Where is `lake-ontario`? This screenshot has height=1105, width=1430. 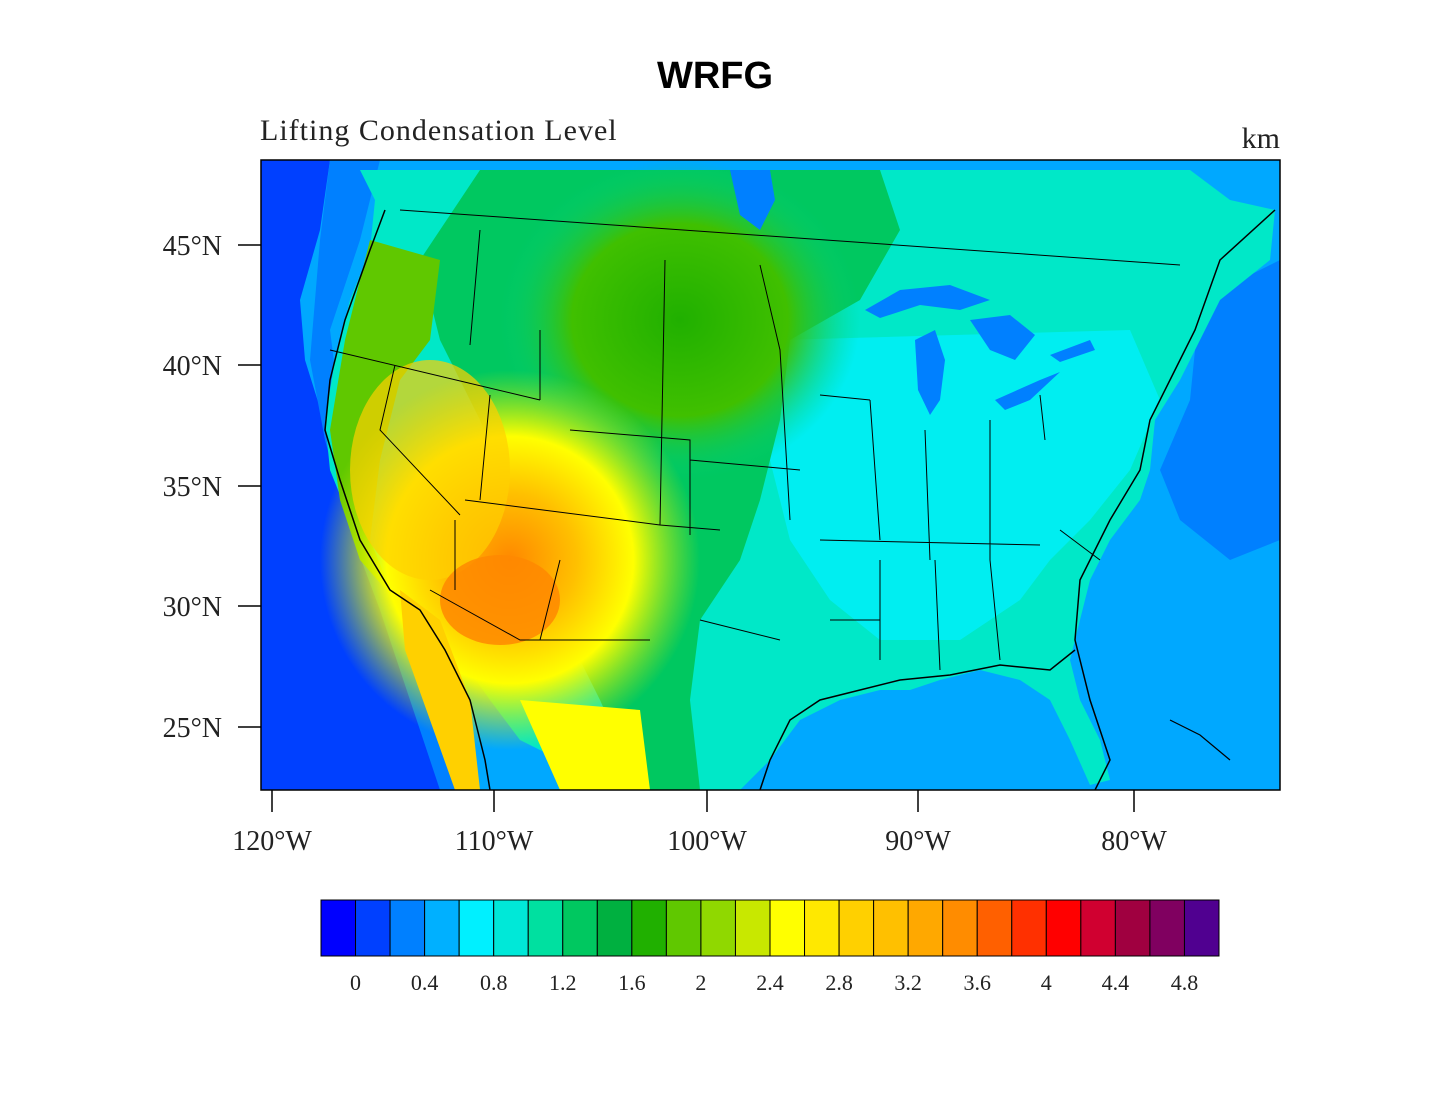
lake-ontario is located at coordinates (1072, 351).